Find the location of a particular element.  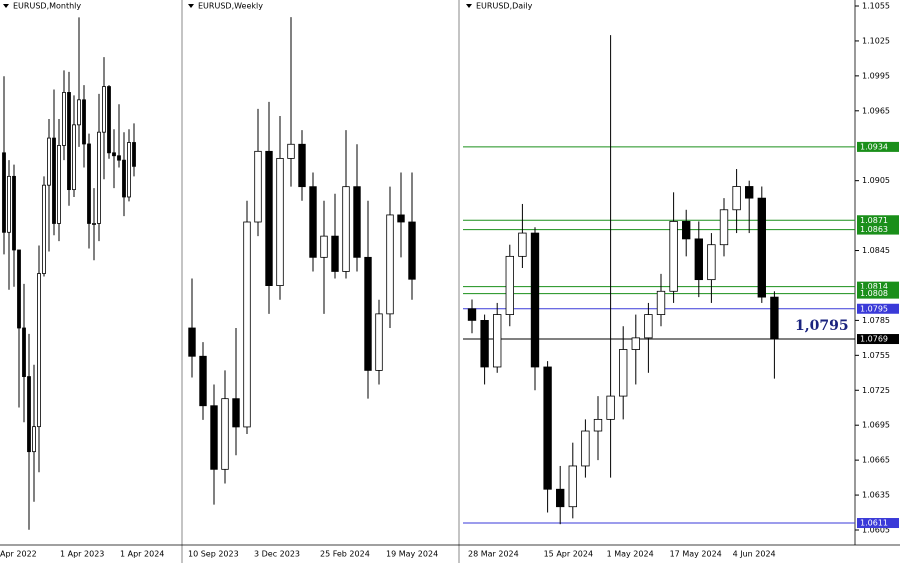

x-tick-label: Apr 2022 is located at coordinates (18, 554).